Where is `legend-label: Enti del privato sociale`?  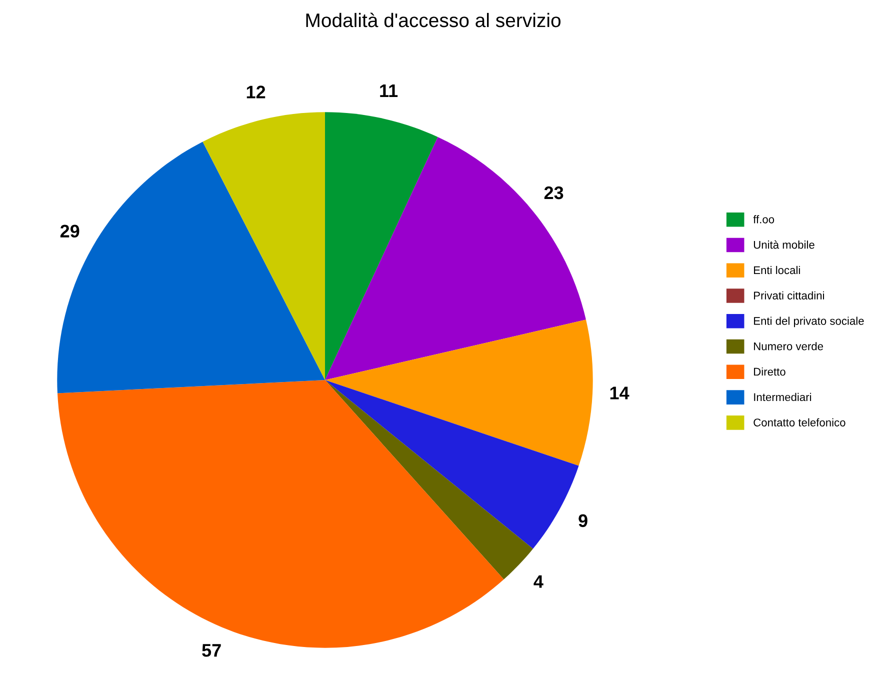 legend-label: Enti del privato sociale is located at coordinates (809, 322).